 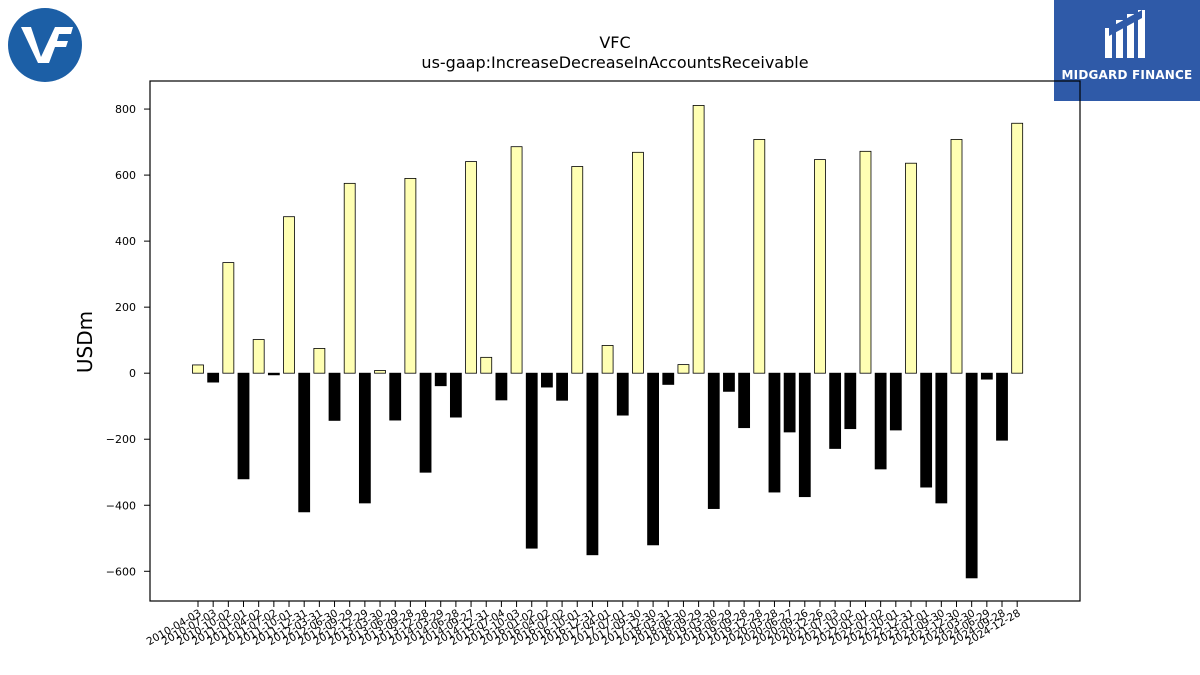 What do you see at coordinates (1125, 34) in the screenshot?
I see `midgard-emblem-icon` at bounding box center [1125, 34].